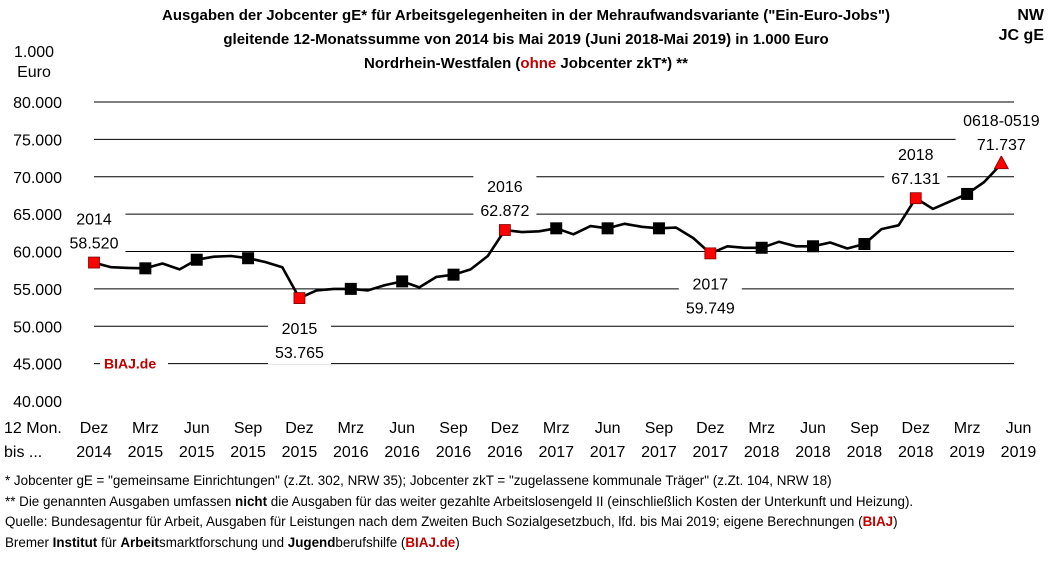 Image resolution: width=1052 pixels, height=565 pixels. Describe the element at coordinates (29, 542) in the screenshot. I see `inst-a: Bremer` at that location.